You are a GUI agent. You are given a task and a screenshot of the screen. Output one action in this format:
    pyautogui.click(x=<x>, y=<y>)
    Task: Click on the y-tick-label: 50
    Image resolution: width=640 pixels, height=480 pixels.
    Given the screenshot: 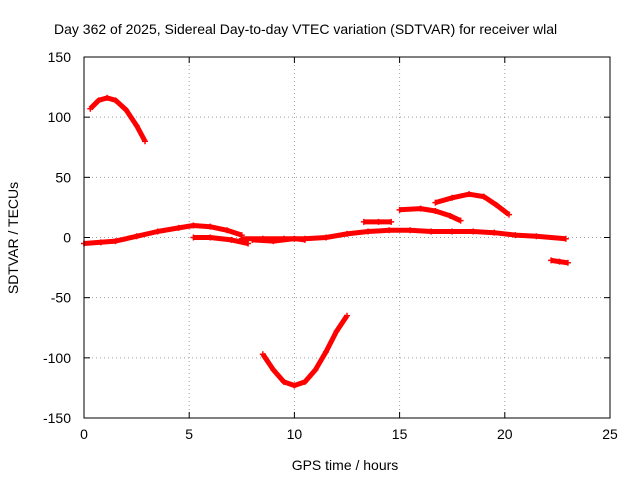 What is the action you would take?
    pyautogui.click(x=63, y=177)
    